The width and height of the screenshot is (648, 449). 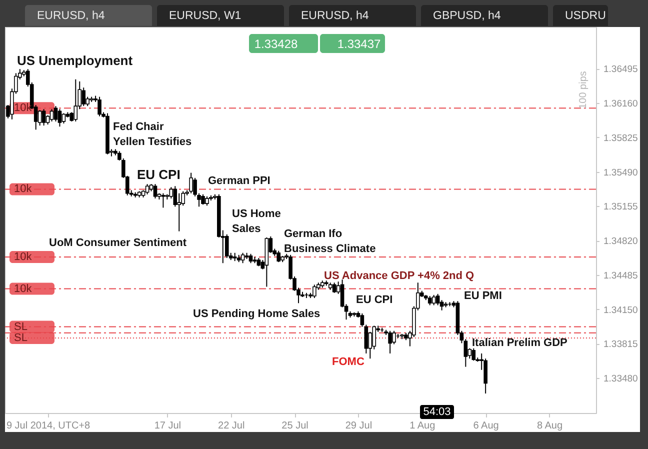 What do you see at coordinates (621, 276) in the screenshot?
I see `y-tick-label: 1.34485` at bounding box center [621, 276].